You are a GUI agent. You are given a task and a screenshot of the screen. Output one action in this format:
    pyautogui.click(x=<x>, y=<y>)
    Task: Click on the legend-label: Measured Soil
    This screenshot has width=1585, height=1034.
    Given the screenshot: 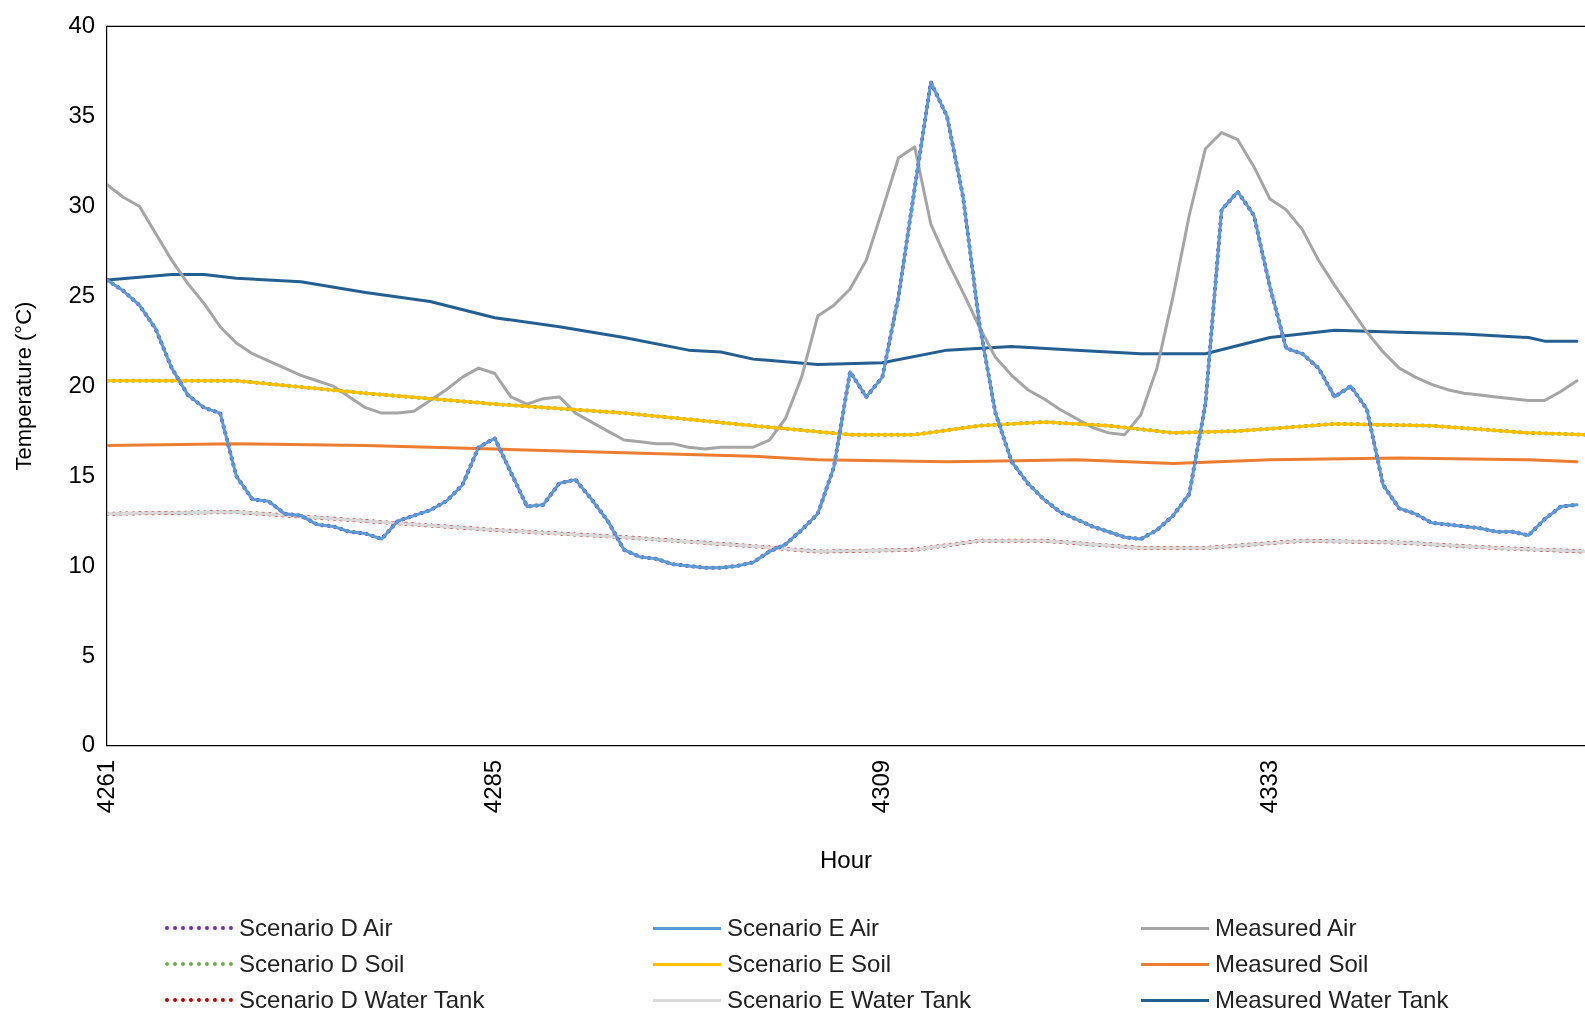 What is the action you would take?
    pyautogui.click(x=1292, y=964)
    